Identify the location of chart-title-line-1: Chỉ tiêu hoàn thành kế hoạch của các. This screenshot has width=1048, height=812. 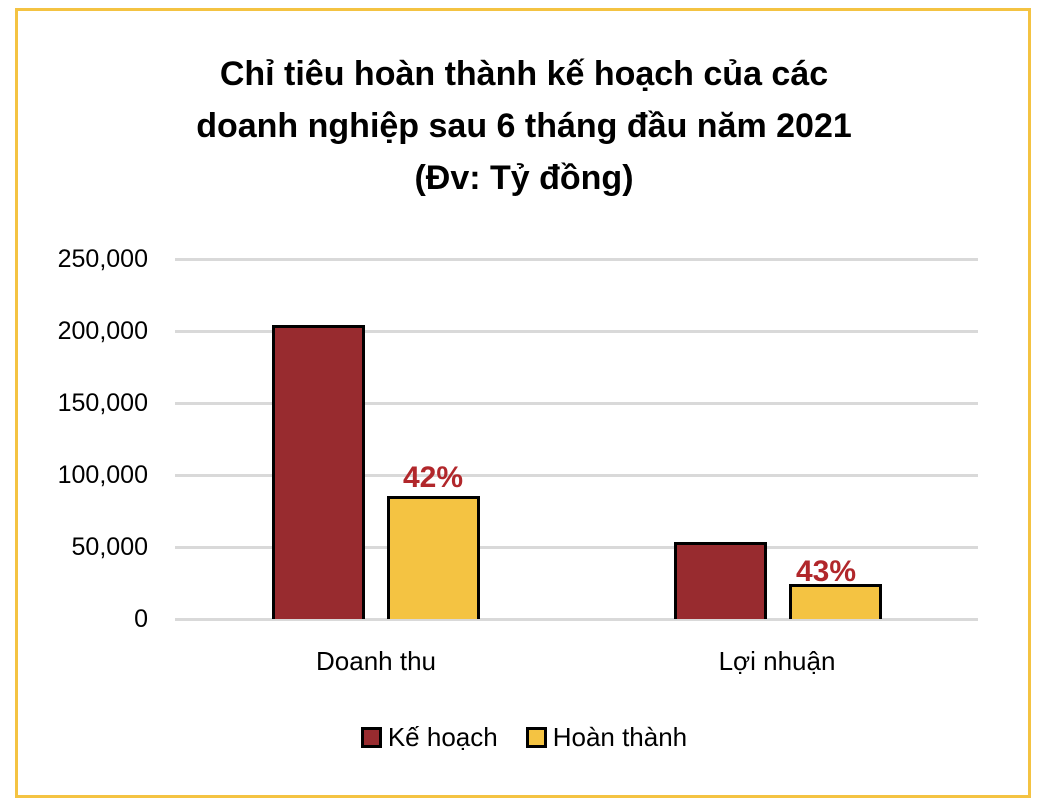
(524, 74).